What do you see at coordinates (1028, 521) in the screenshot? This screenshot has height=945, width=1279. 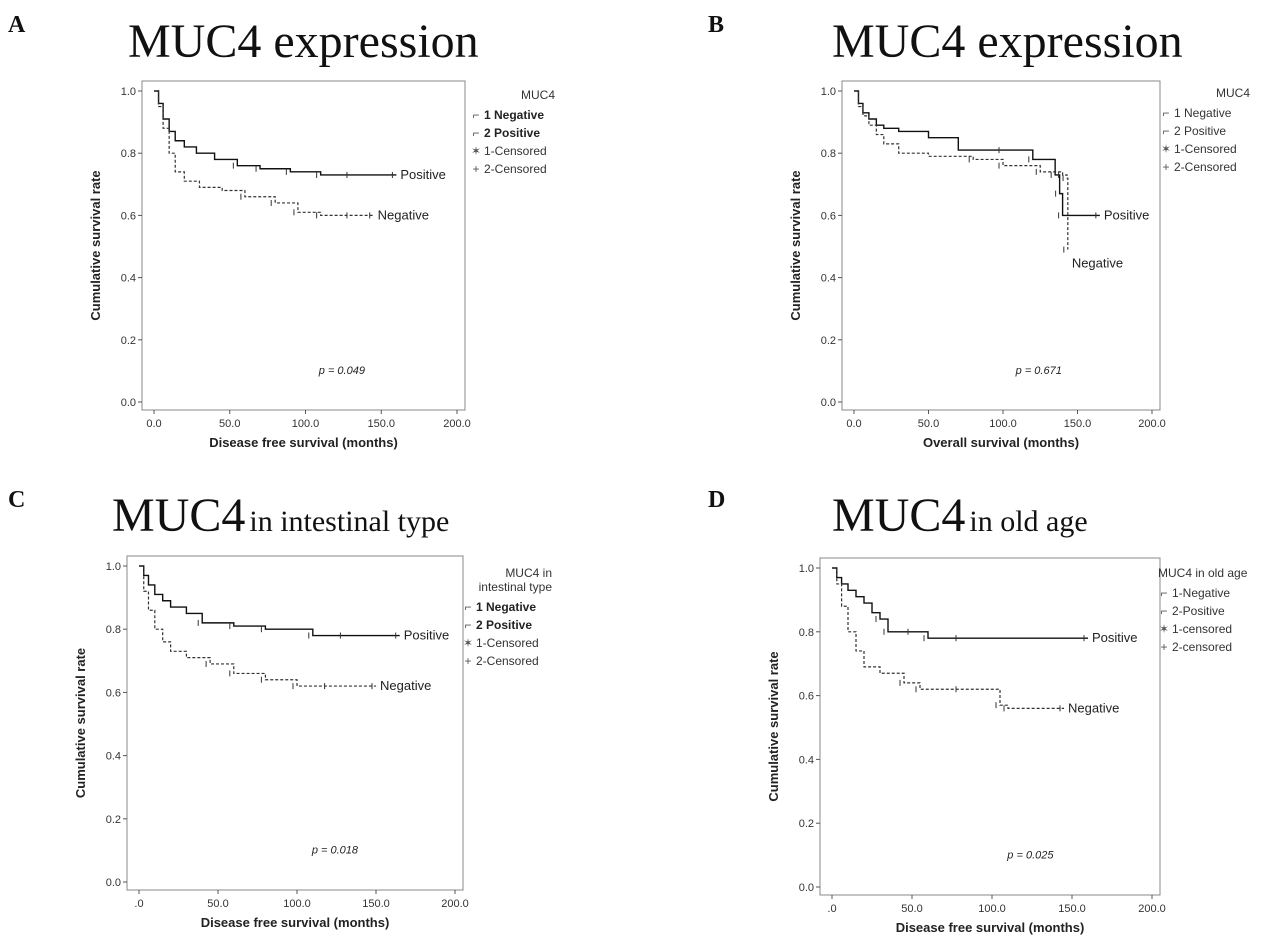 I see `title-sub: in old age` at bounding box center [1028, 521].